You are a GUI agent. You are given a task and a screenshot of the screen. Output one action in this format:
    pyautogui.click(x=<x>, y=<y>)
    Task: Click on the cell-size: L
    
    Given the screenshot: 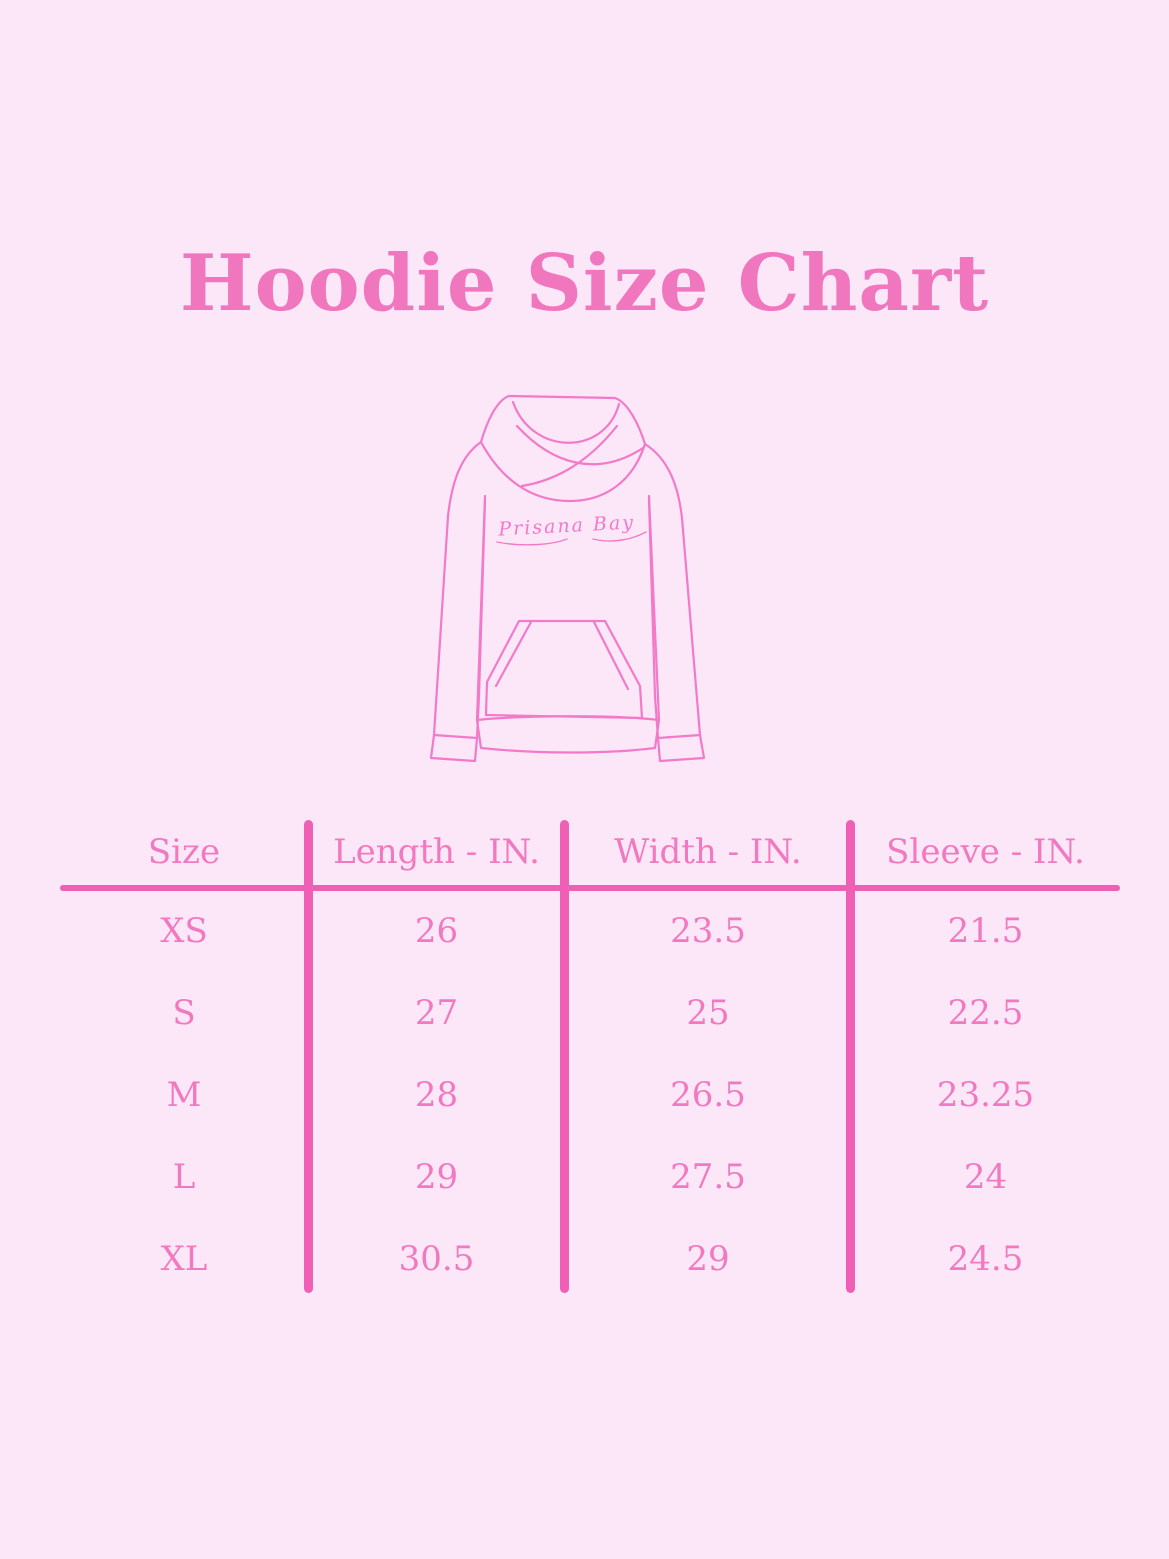 What is the action you would take?
    pyautogui.click(x=184, y=1177)
    